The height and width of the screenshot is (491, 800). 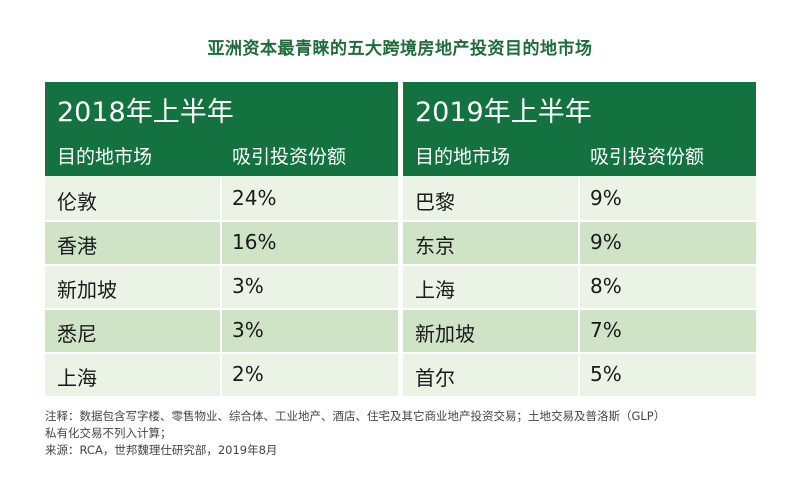 What do you see at coordinates (254, 198) in the screenshot?
I see `share-cell: 24%` at bounding box center [254, 198].